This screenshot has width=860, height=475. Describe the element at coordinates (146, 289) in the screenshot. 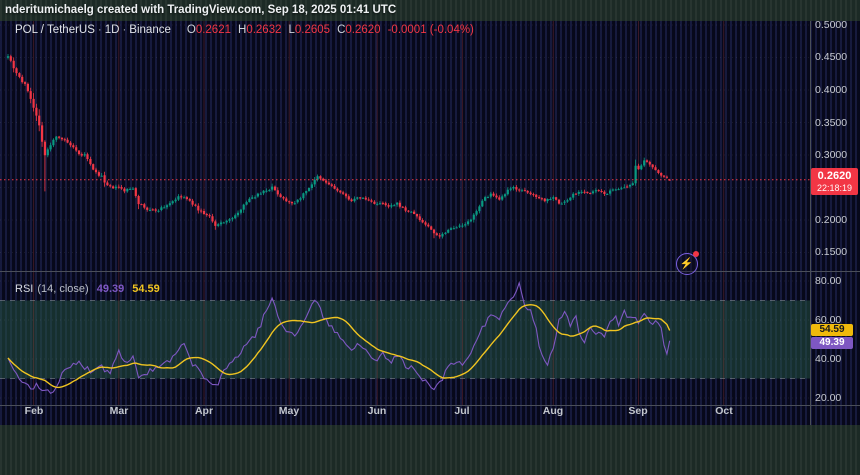

I see `rsi-ma-value: 54.59` at that location.